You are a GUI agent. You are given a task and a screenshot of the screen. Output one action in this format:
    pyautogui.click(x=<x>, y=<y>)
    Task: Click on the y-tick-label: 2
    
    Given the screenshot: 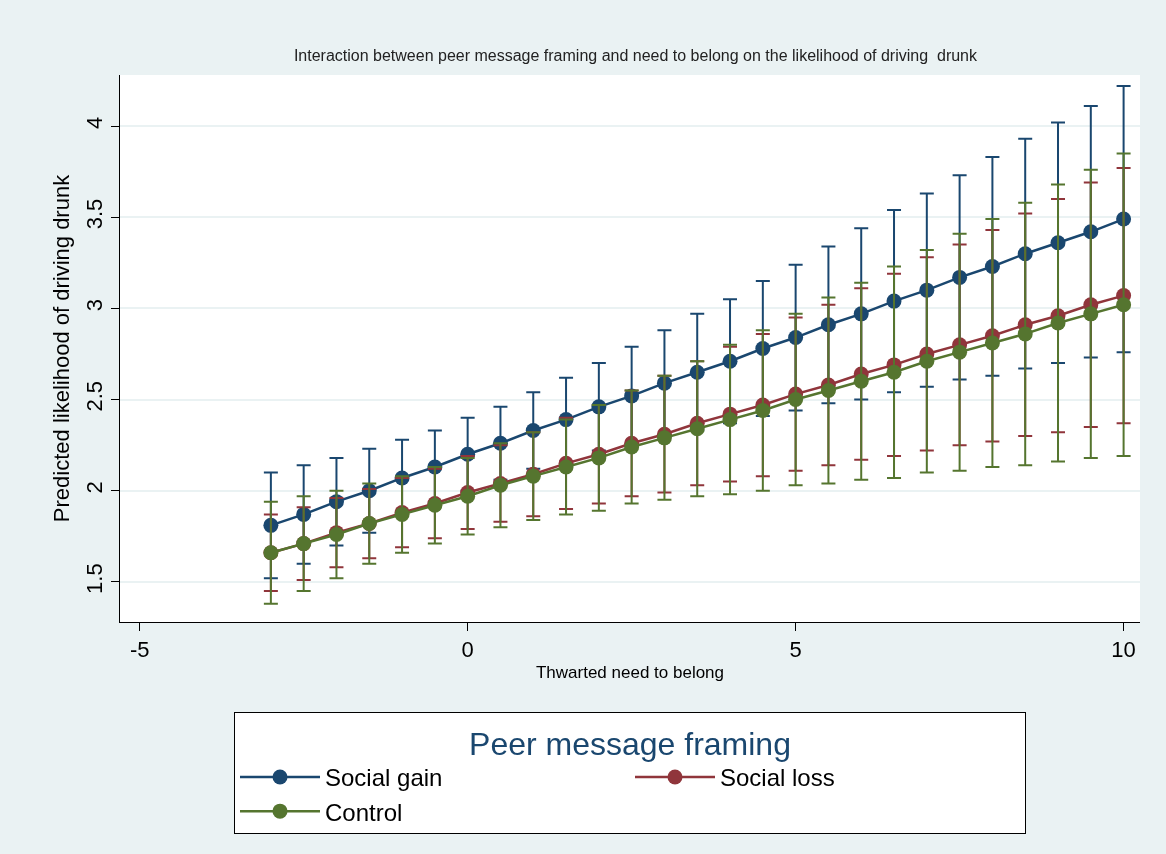 What is the action you would take?
    pyautogui.click(x=95, y=487)
    